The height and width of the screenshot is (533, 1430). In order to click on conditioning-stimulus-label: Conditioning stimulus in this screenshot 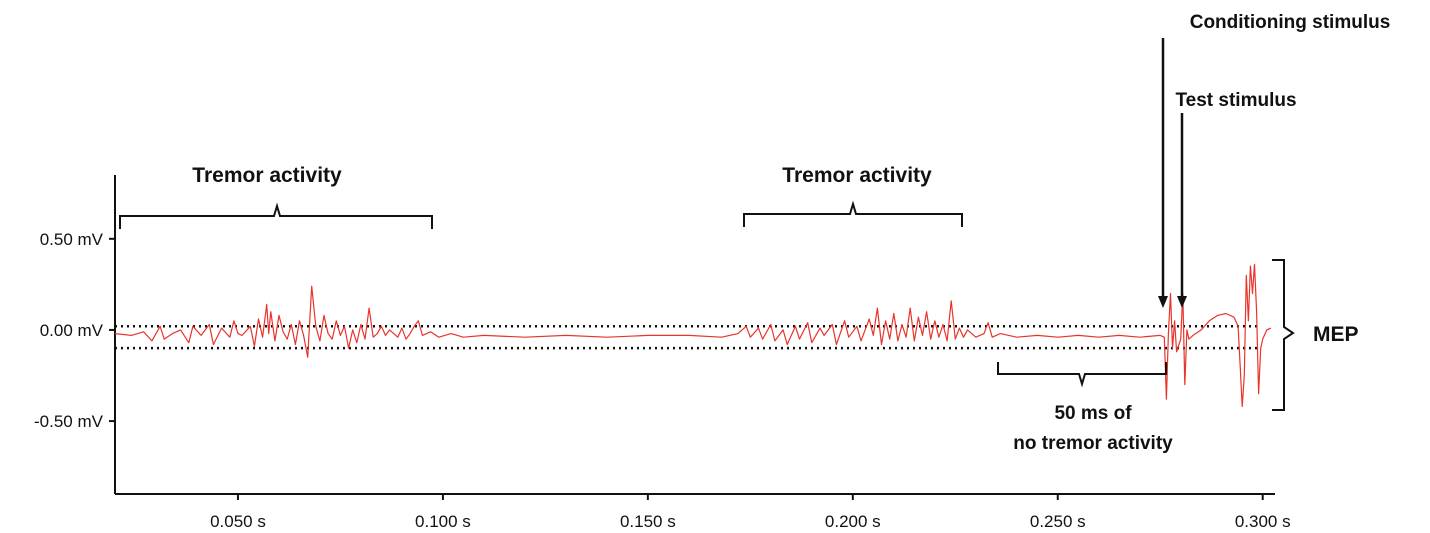, I will do `click(1290, 22)`.